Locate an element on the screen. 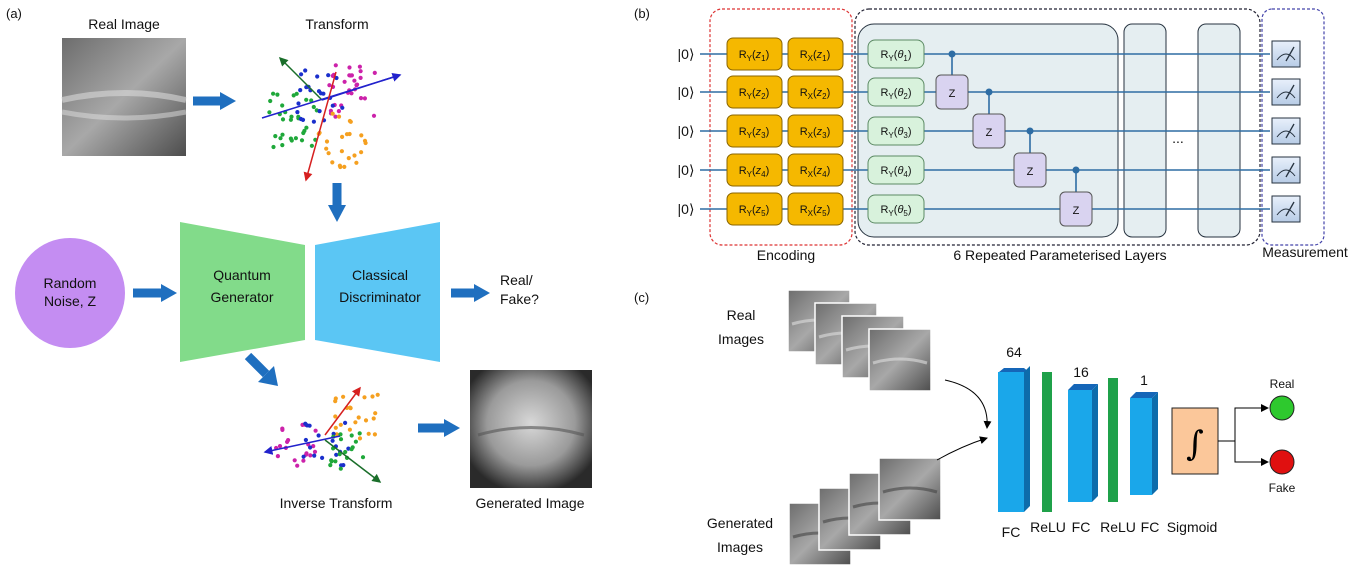 The width and height of the screenshot is (1356, 571). encoding-rx-gate-label: RX(z1) is located at coordinates (815, 56).